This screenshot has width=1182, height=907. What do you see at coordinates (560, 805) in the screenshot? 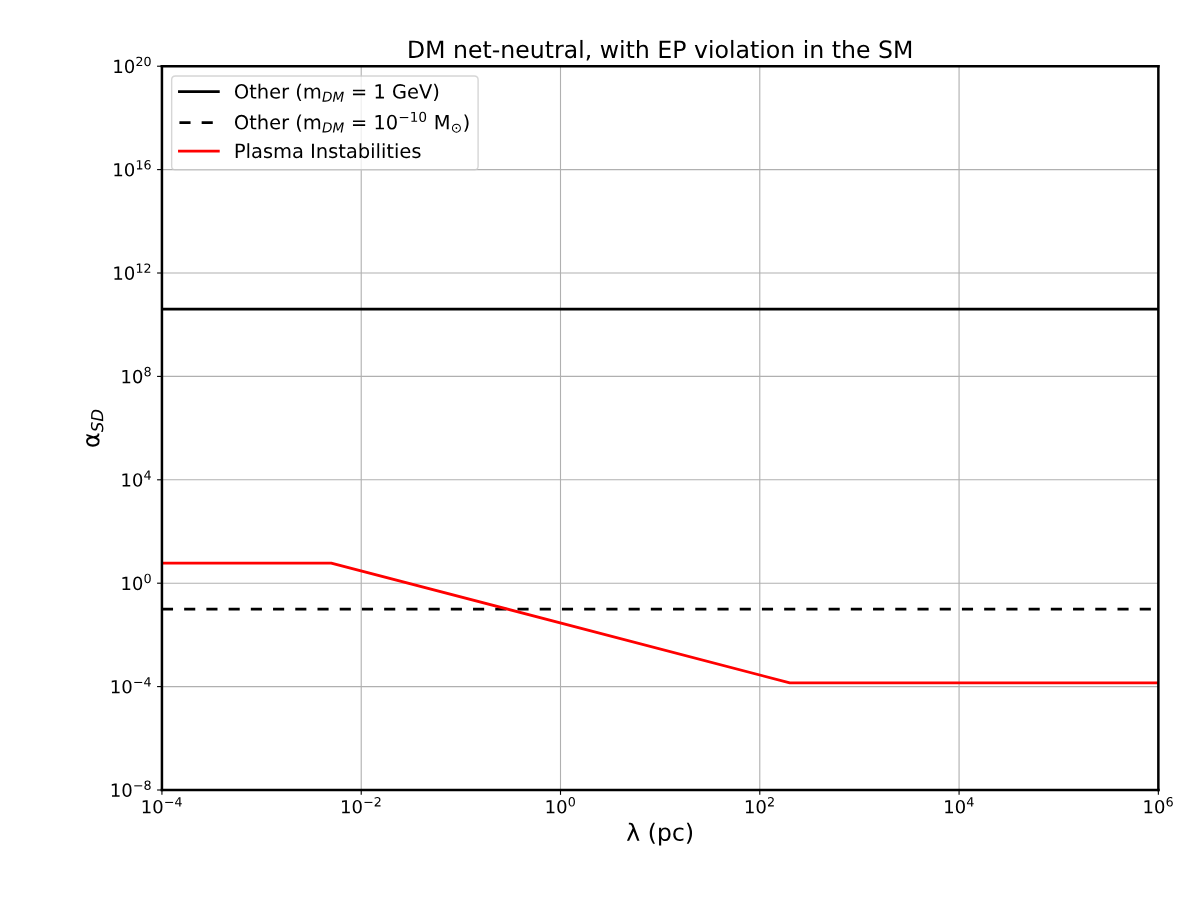
I see `x-tick-label: 10$^{0}$` at bounding box center [560, 805].